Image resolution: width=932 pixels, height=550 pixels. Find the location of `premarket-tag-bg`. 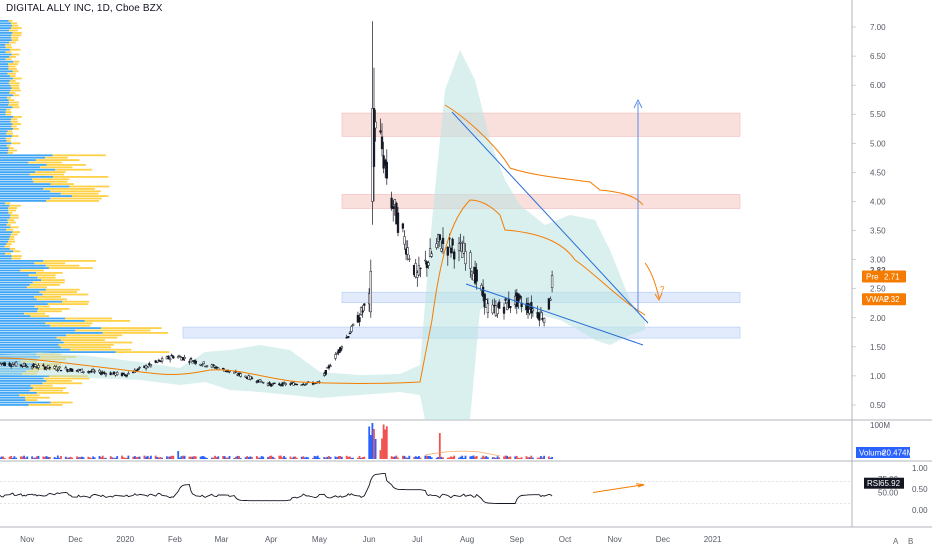

premarket-tag-bg is located at coordinates (884, 276).